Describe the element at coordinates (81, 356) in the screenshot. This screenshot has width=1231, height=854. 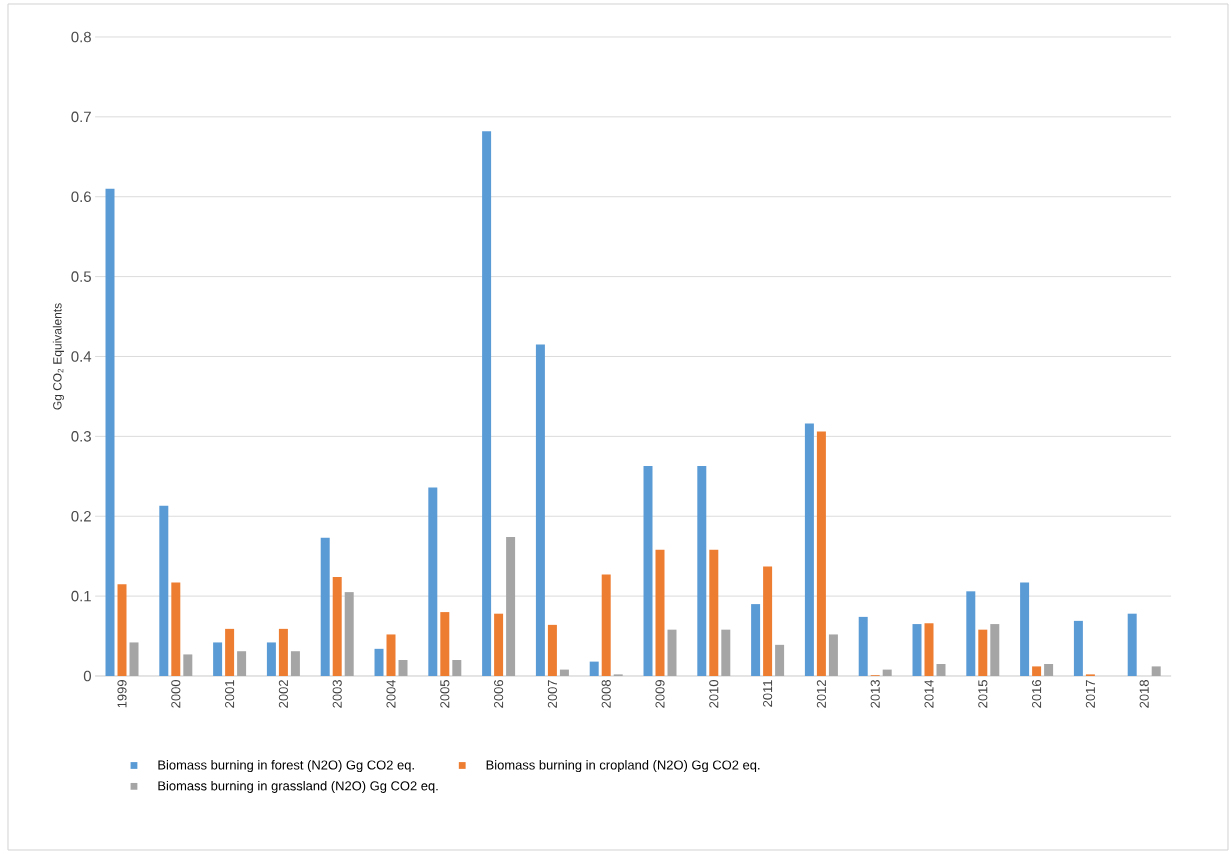
I see `y-tick-label: 0.4` at that location.